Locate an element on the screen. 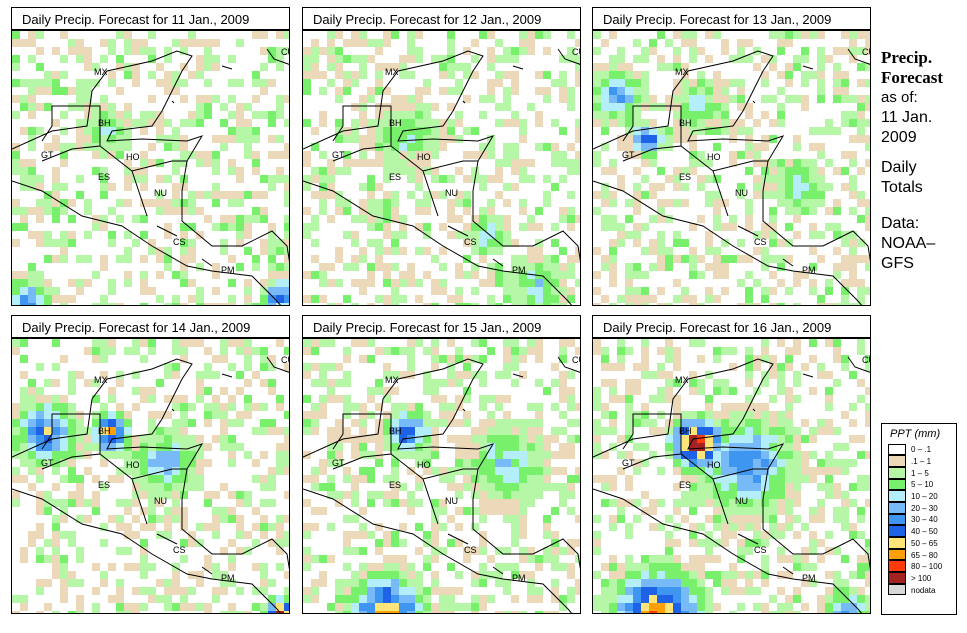  legend-title: PPT (mm) is located at coordinates (915, 434).